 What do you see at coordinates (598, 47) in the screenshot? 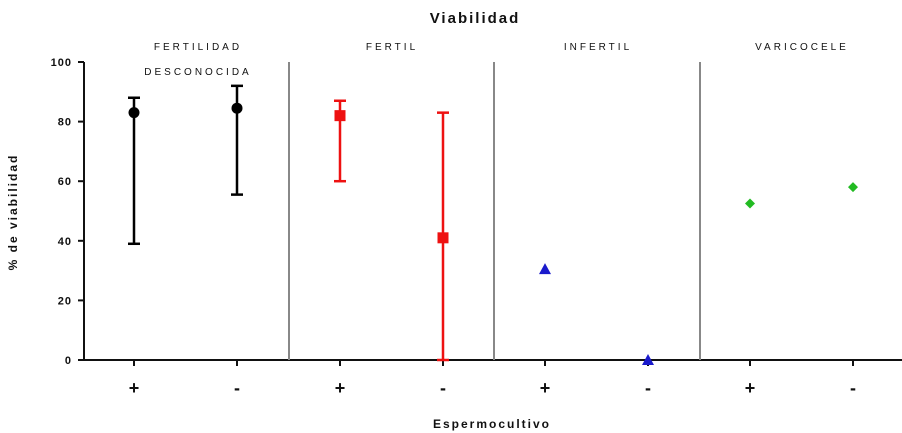
I see `group-label: INFERTIL` at bounding box center [598, 47].